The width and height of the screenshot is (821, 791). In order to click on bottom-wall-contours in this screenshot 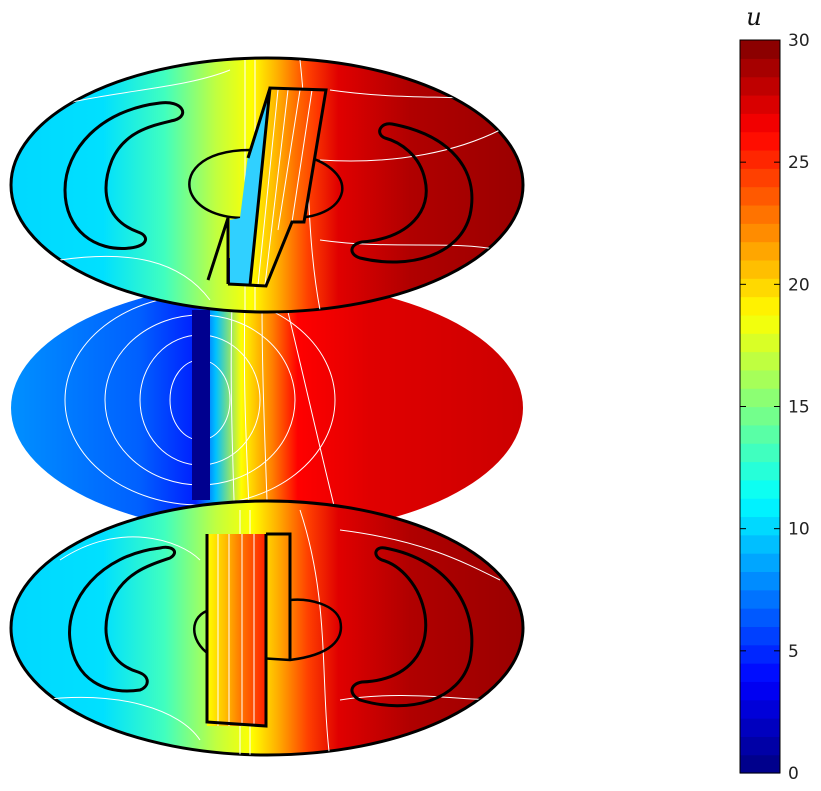, I will do `click(236, 630)`.